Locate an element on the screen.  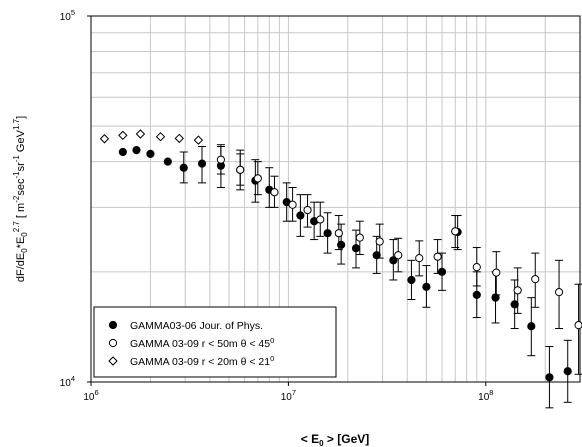
x-tick-label: 10⁸ is located at coordinates (485, 395).